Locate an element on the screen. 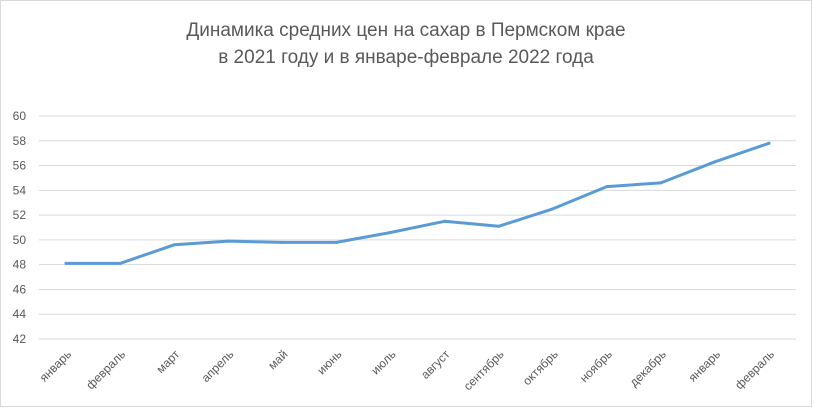 This screenshot has height=409, width=814. x-tick-label: июль is located at coordinates (383, 362).